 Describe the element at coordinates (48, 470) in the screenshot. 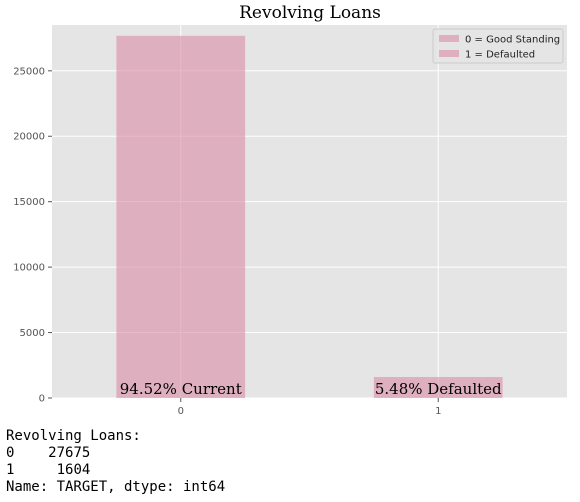

I see `console-row-1: 1 1604` at that location.